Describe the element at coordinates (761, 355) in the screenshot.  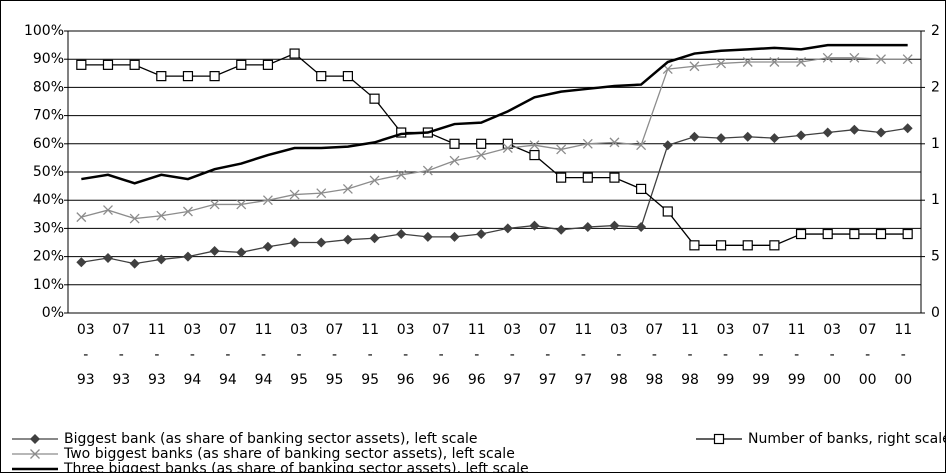
I see `x-tick-label: 07 - 99` at that location.